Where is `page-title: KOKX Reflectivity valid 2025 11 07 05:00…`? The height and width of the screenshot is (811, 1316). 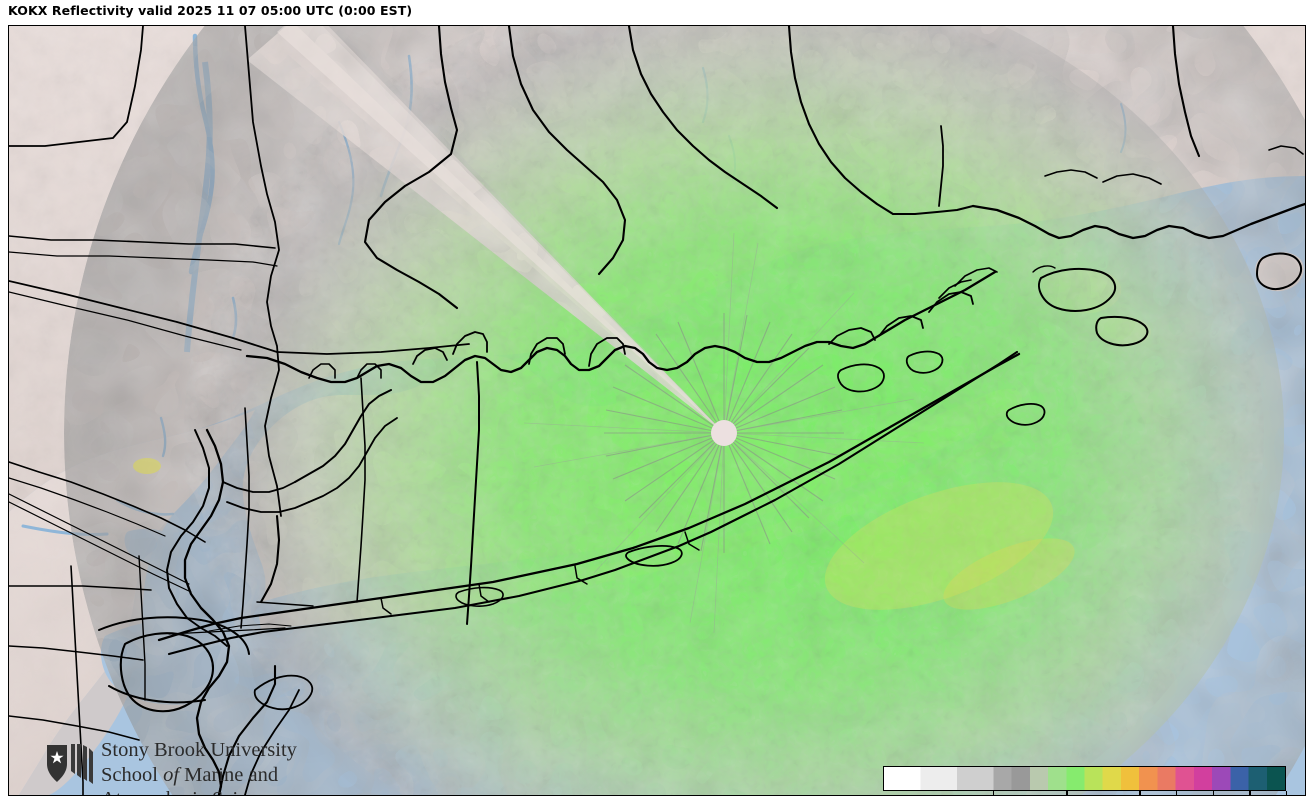
page-title: KOKX Reflectivity valid 2025 11 07 05:00… is located at coordinates (210, 10).